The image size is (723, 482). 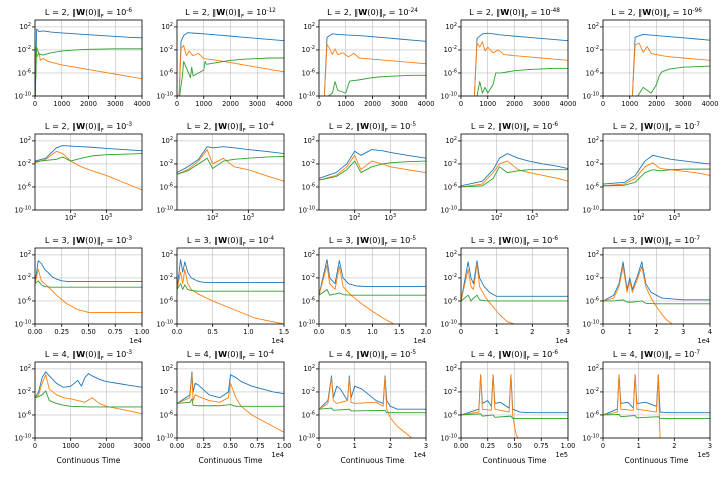 What do you see at coordinates (683, 104) in the screenshot?
I see `x-tick-label: 3000` at bounding box center [683, 104].